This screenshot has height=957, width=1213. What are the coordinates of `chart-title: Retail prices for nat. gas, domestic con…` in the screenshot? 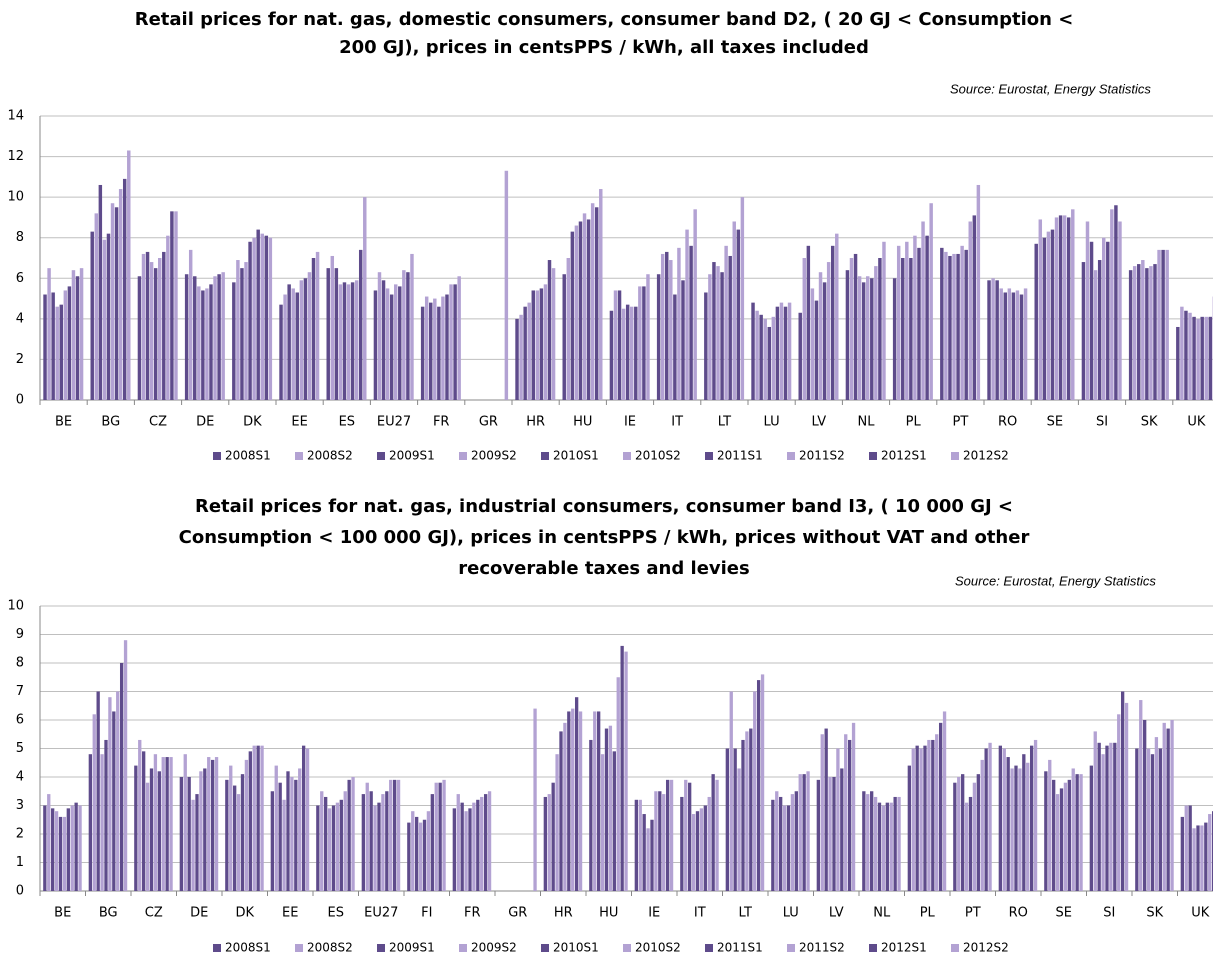 It's located at (604, 19).